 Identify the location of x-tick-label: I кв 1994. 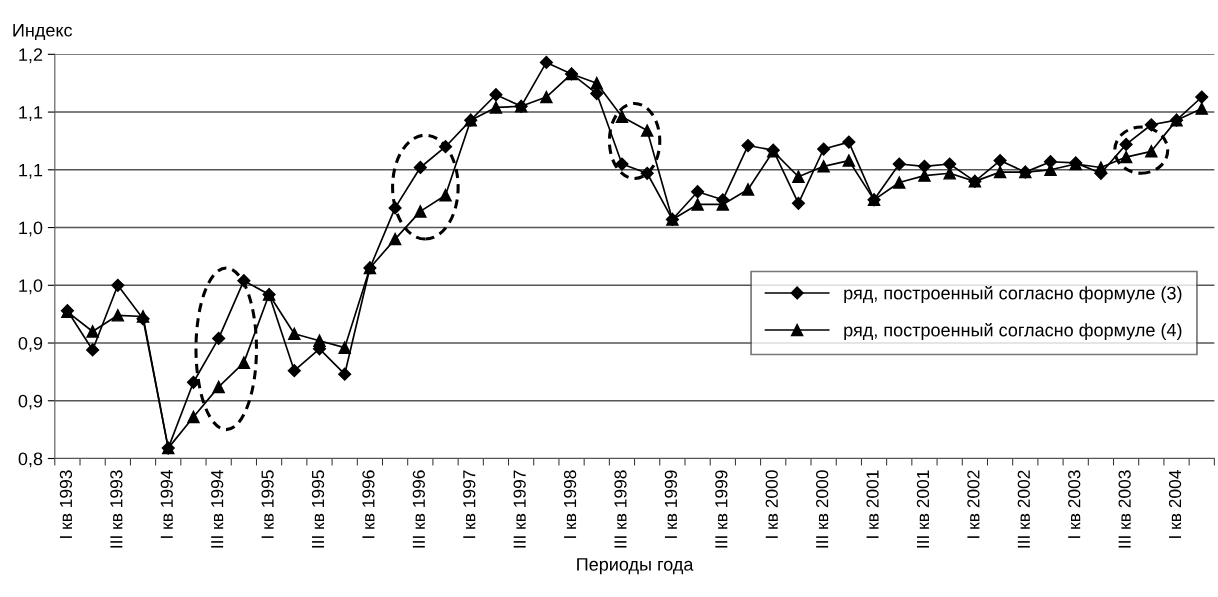
(166, 504).